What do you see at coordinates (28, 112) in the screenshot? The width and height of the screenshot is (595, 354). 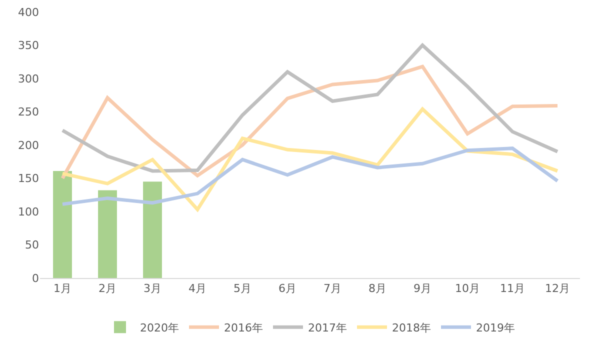 I see `y-tick-label: 250` at bounding box center [28, 112].